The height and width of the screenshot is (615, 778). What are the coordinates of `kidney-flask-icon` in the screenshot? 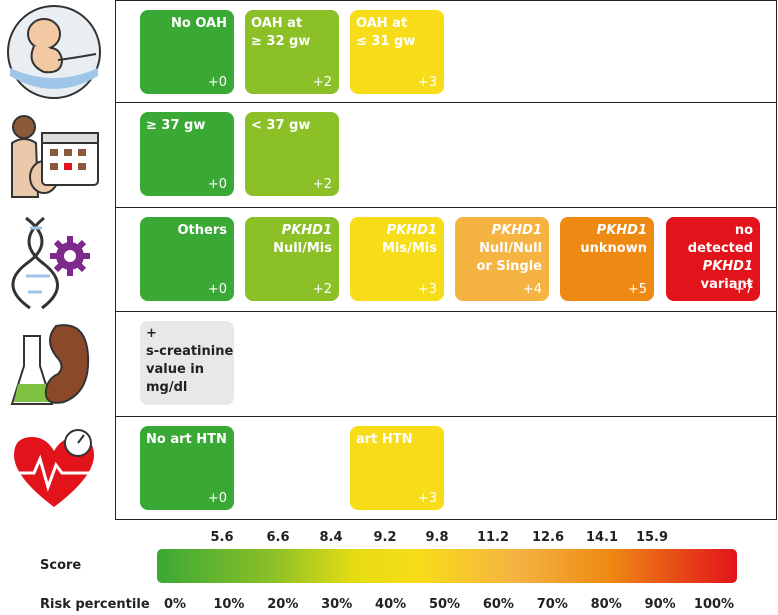 It's located at (50, 364).